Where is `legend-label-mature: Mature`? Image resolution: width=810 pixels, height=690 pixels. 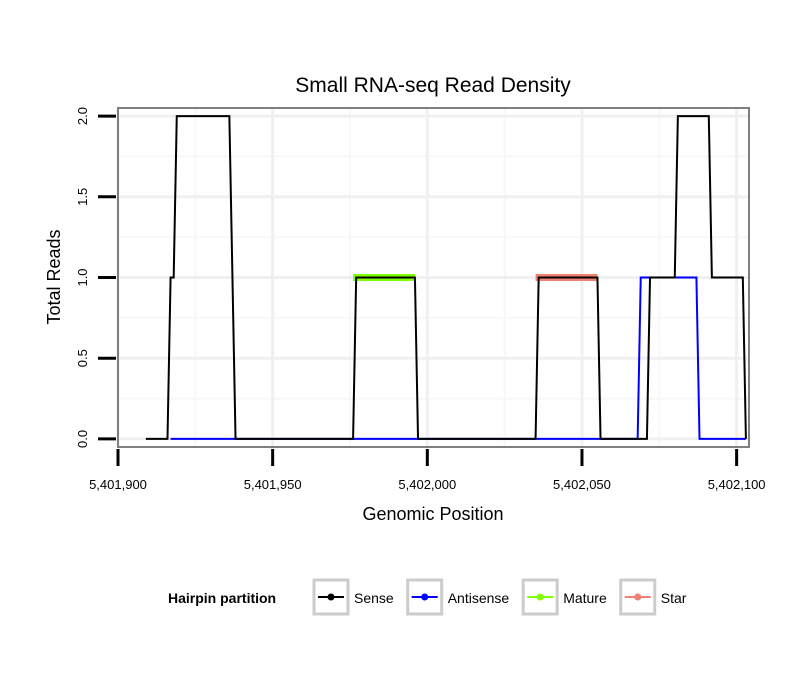
legend-label-mature: Mature is located at coordinates (585, 598).